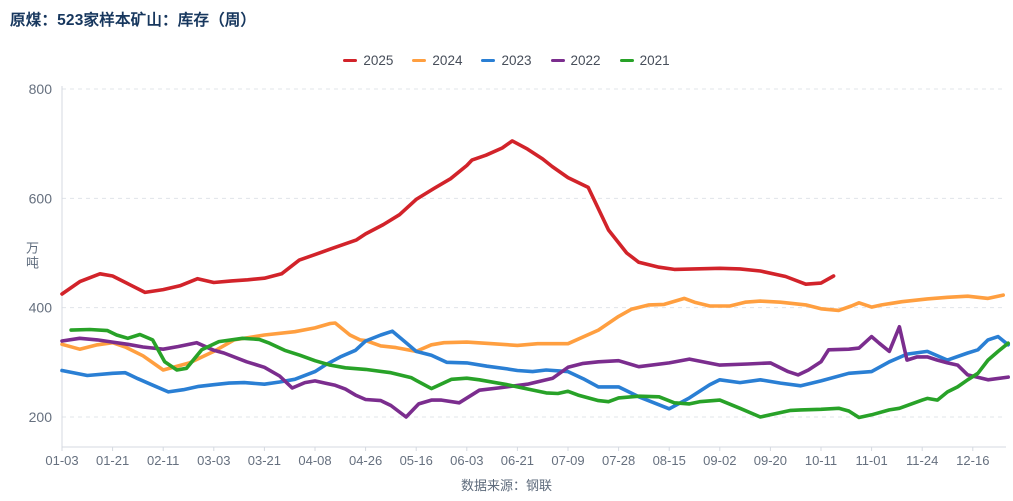 The width and height of the screenshot is (1013, 501). What do you see at coordinates (719, 460) in the screenshot?
I see `x-axis-tick-label: 09-02` at bounding box center [719, 460].